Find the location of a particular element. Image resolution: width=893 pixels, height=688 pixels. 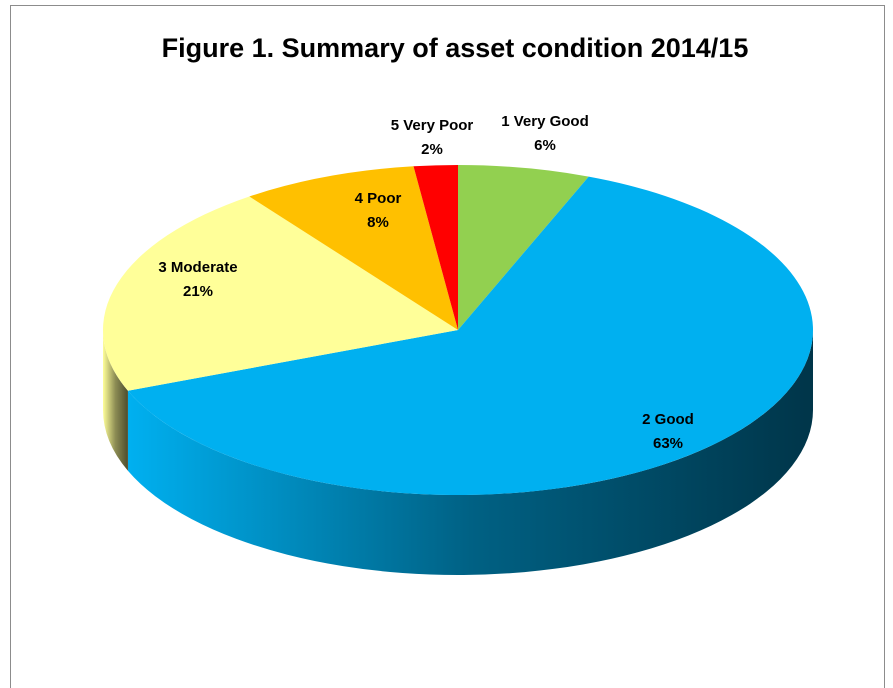

data-label-name: 4 Poor is located at coordinates (378, 198).